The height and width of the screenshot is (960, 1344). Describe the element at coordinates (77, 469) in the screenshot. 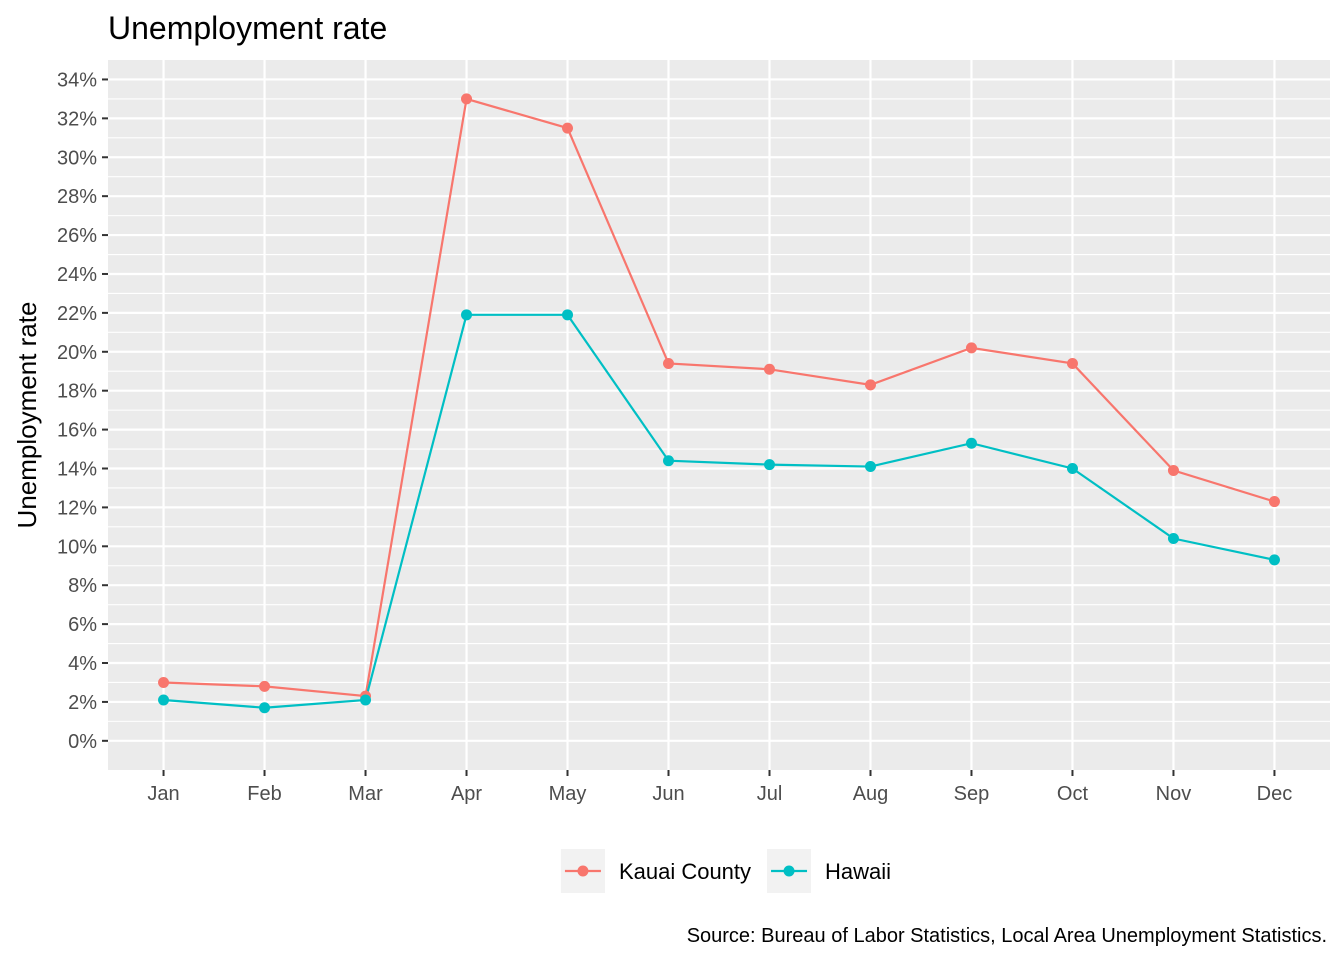

I see `y-tick-label: 14%` at that location.